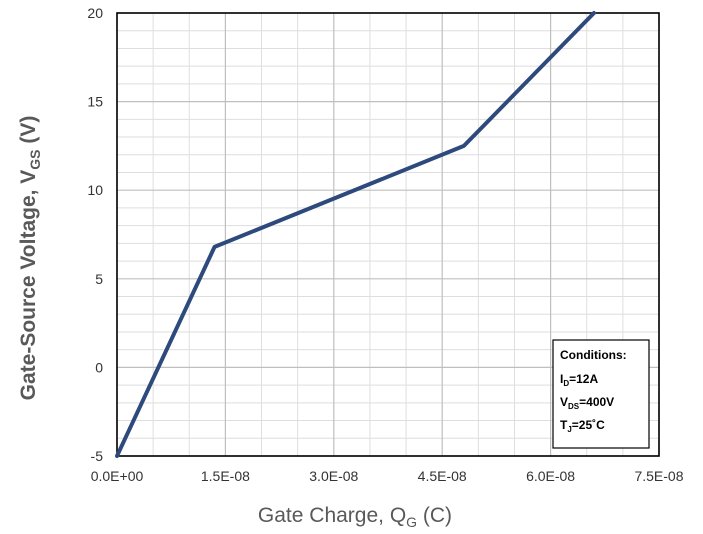 This screenshot has width=703, height=534. I want to click on x-tick-label: 6.0E-08, so click(550, 476).